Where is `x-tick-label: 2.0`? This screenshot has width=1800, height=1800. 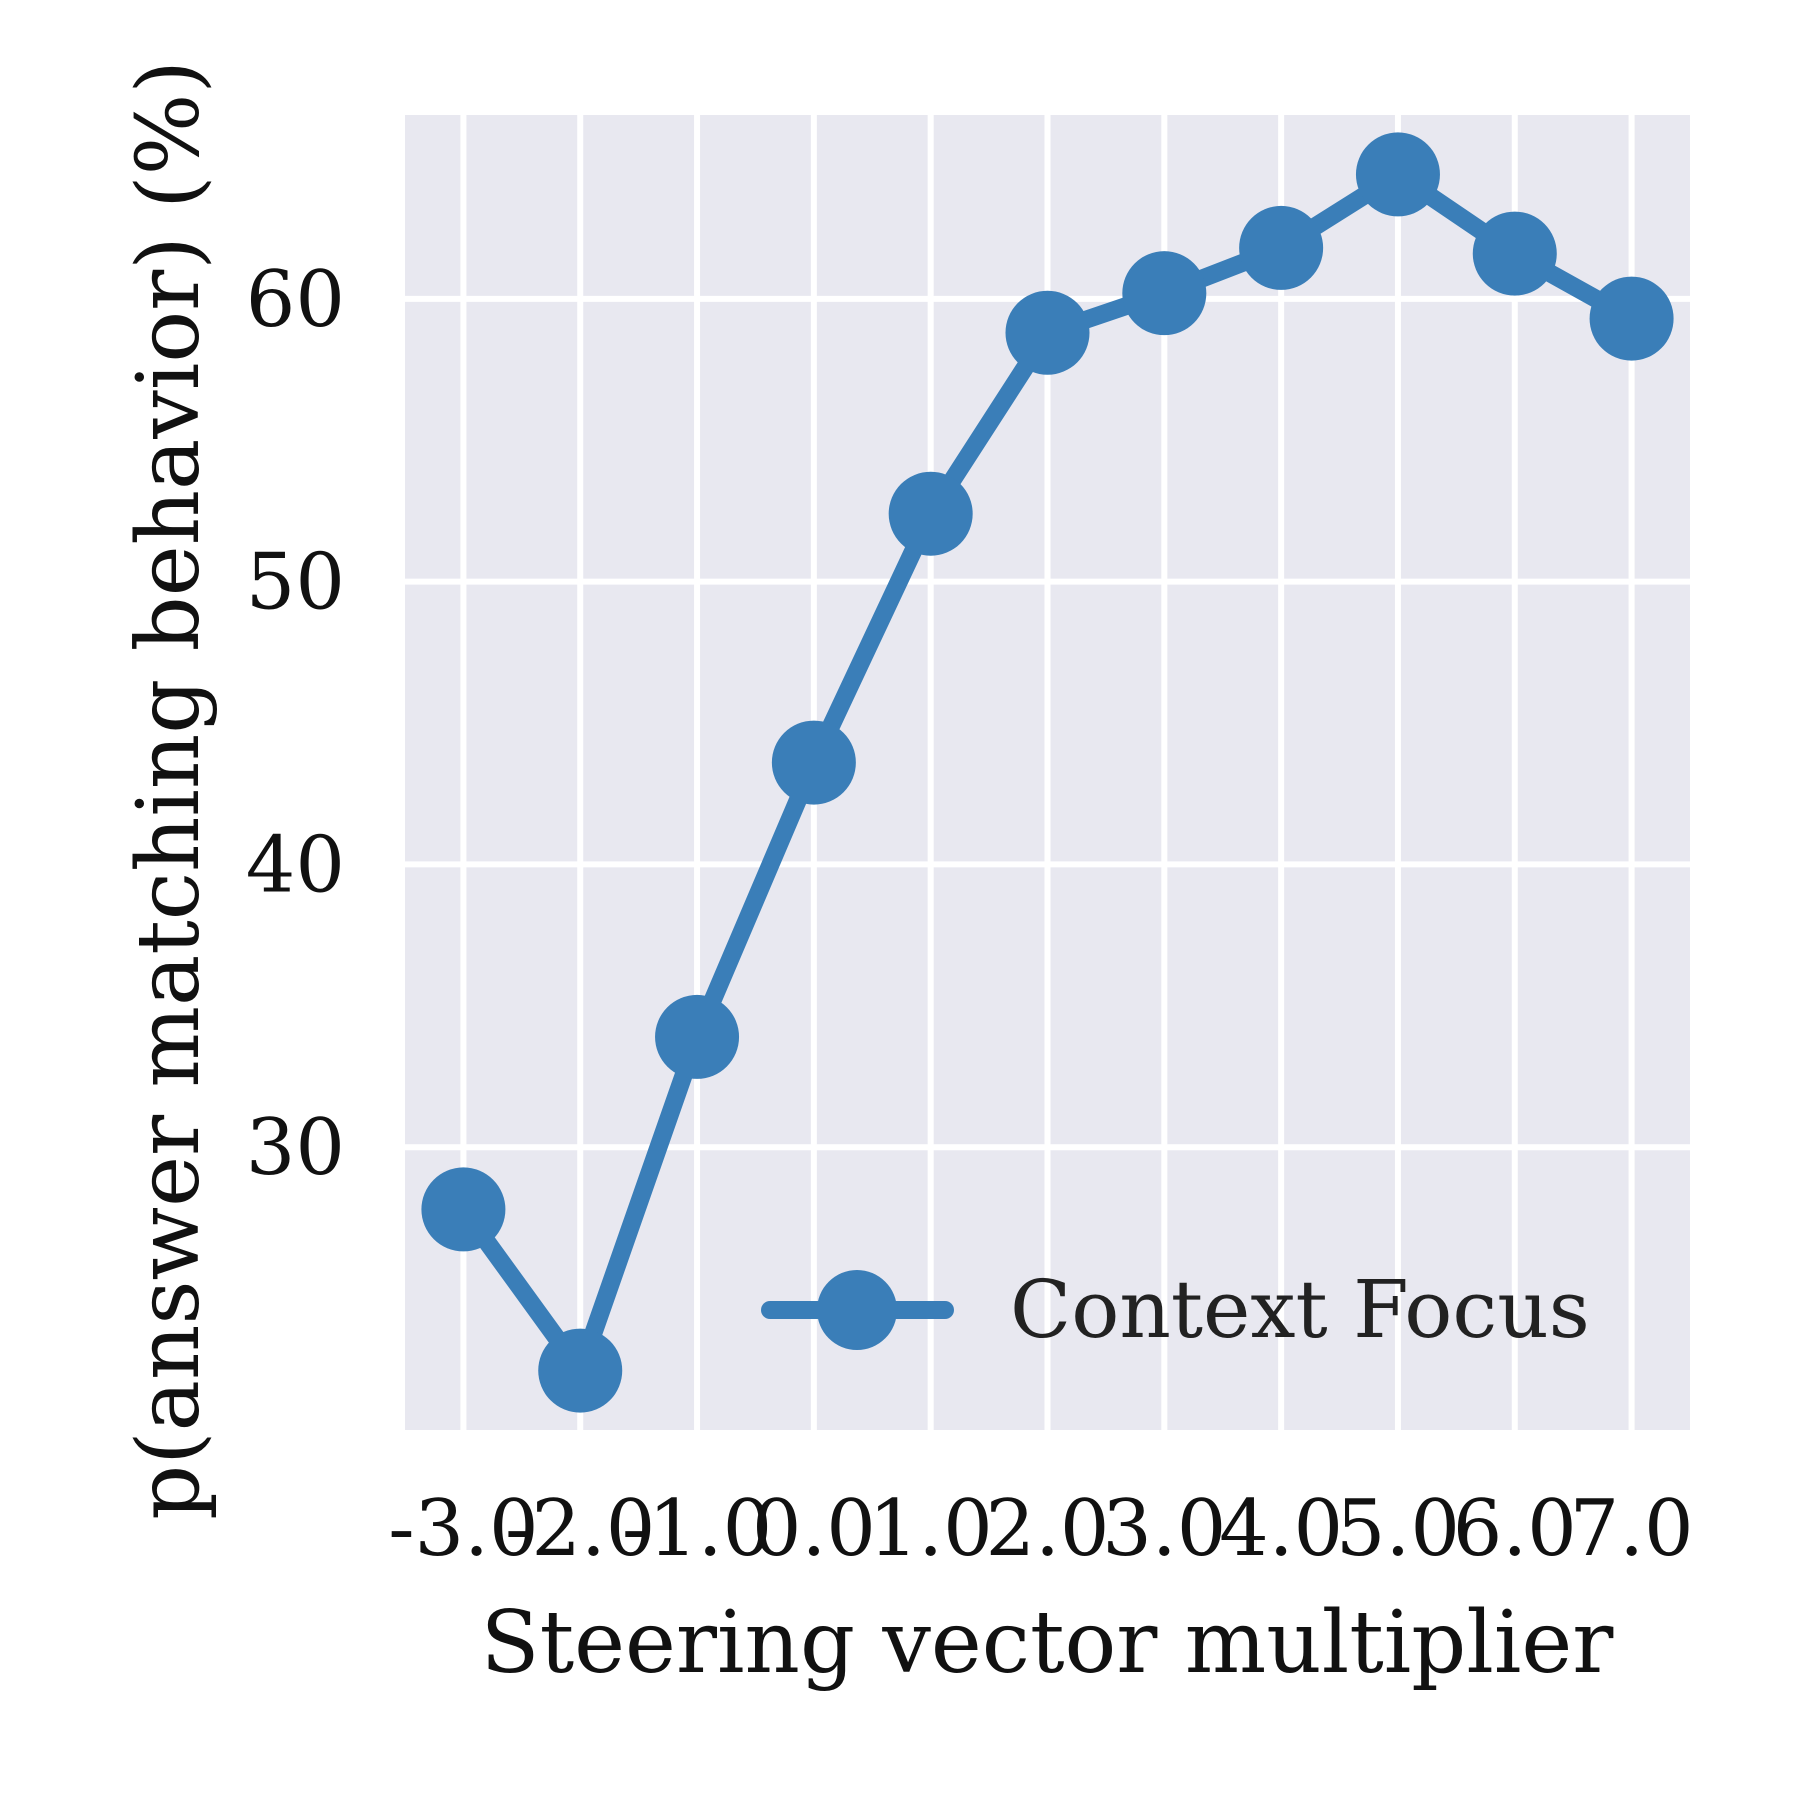 x-tick-label: 2.0 is located at coordinates (1047, 1529).